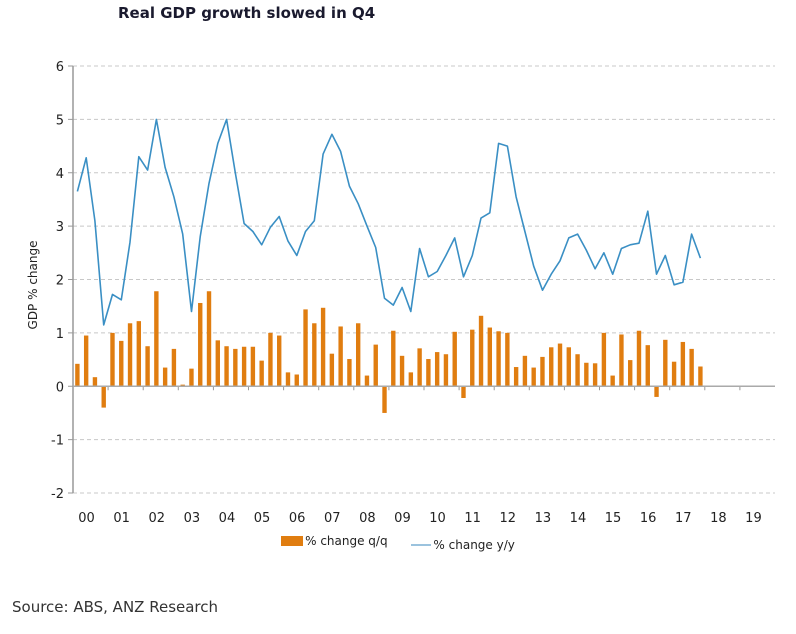 The image size is (796, 634). I want to click on x-tick-label: 11, so click(472, 518).